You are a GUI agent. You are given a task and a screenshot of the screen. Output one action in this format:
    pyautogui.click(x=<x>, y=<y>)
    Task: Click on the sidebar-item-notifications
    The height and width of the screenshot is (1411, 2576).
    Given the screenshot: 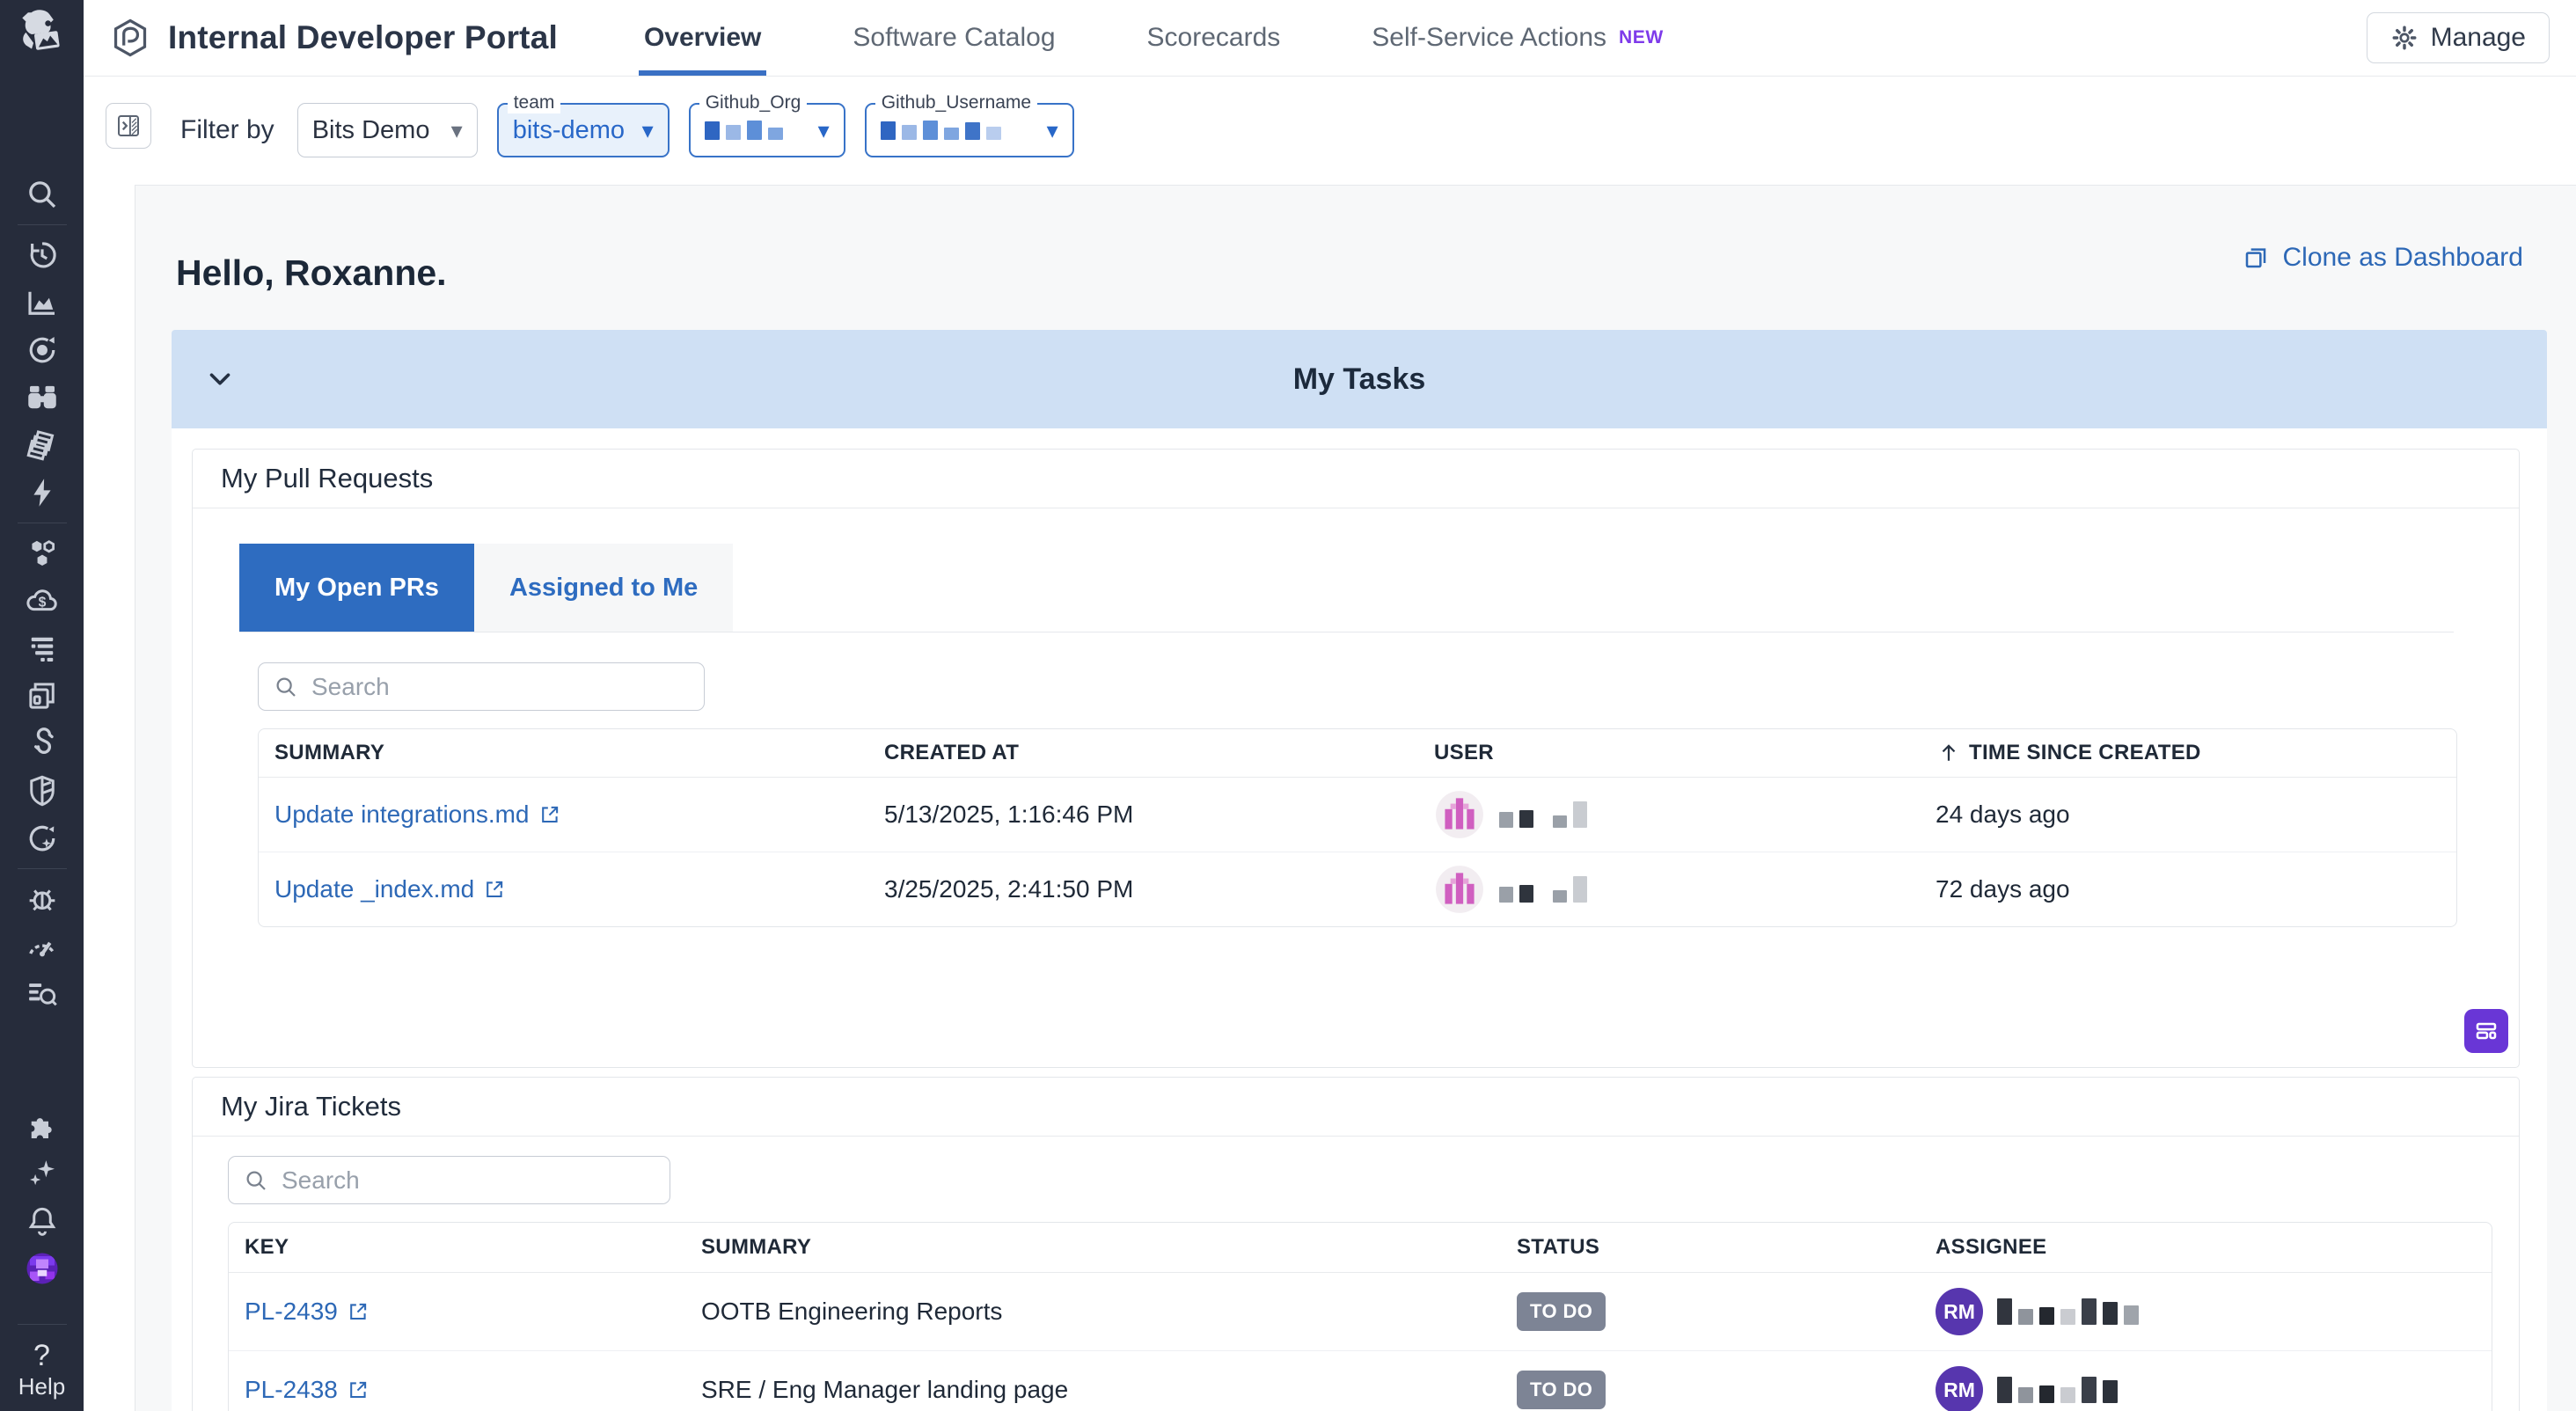 What is the action you would take?
    pyautogui.click(x=42, y=1221)
    